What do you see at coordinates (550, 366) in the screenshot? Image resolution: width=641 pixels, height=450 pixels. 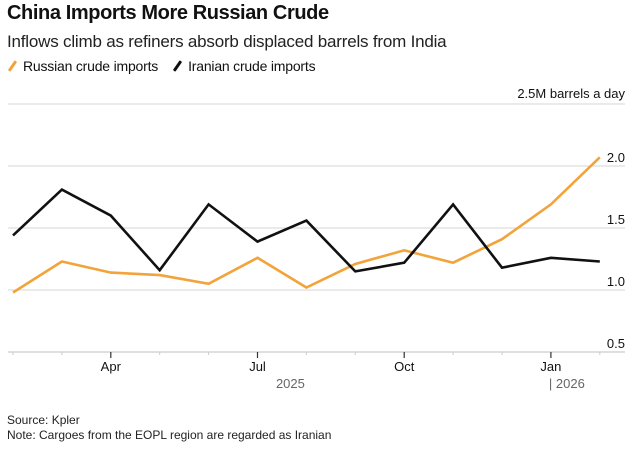 I see `x-tick-label: Jan` at bounding box center [550, 366].